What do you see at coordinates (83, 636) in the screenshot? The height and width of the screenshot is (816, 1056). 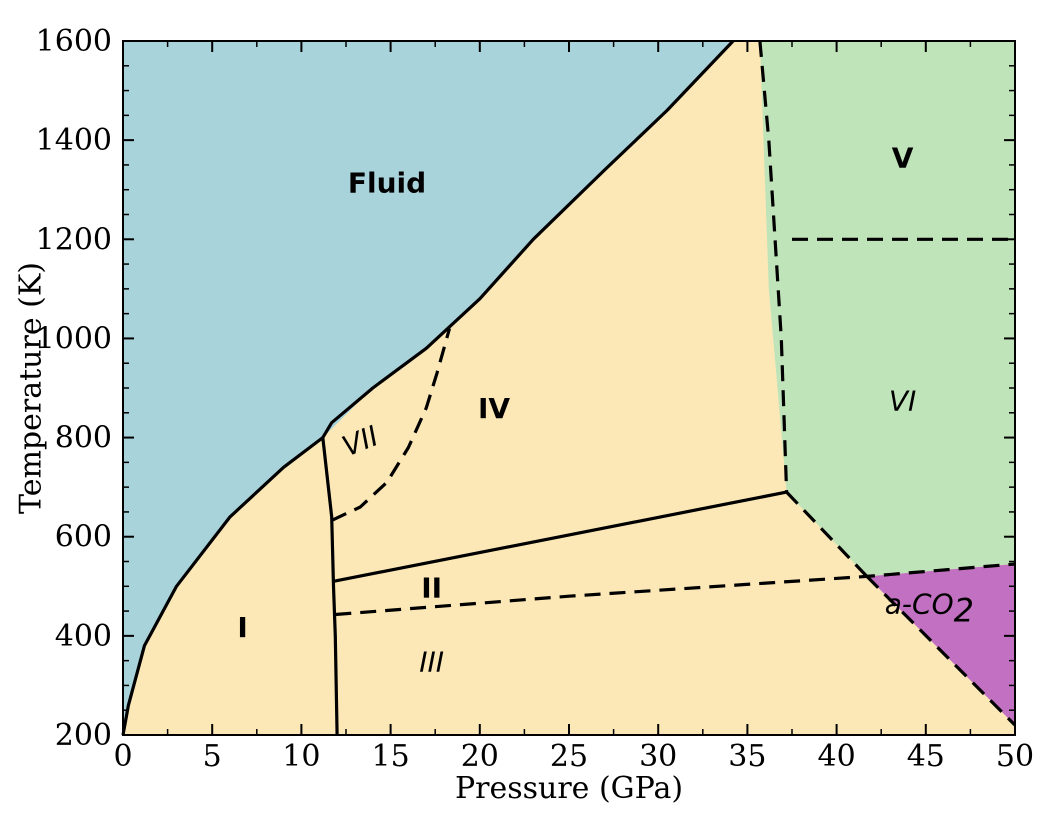 I see `y-tick-label: 400` at bounding box center [83, 636].